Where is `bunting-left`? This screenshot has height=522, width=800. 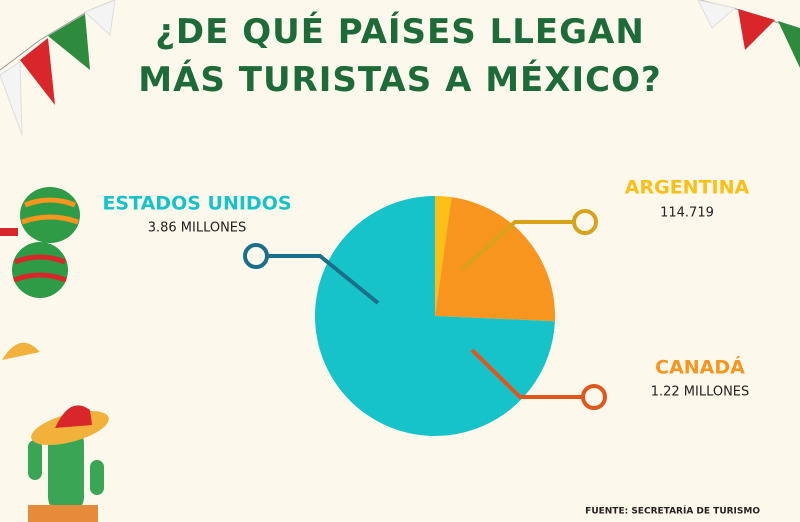 bunting-left is located at coordinates (58, 68).